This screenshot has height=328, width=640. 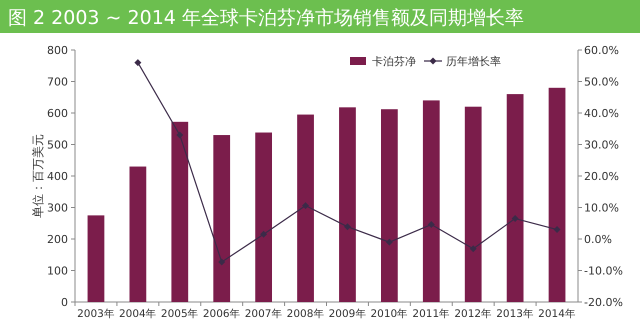 What do you see at coordinates (394, 61) in the screenshot?
I see `legend-label: 卡泊芬净` at bounding box center [394, 61].